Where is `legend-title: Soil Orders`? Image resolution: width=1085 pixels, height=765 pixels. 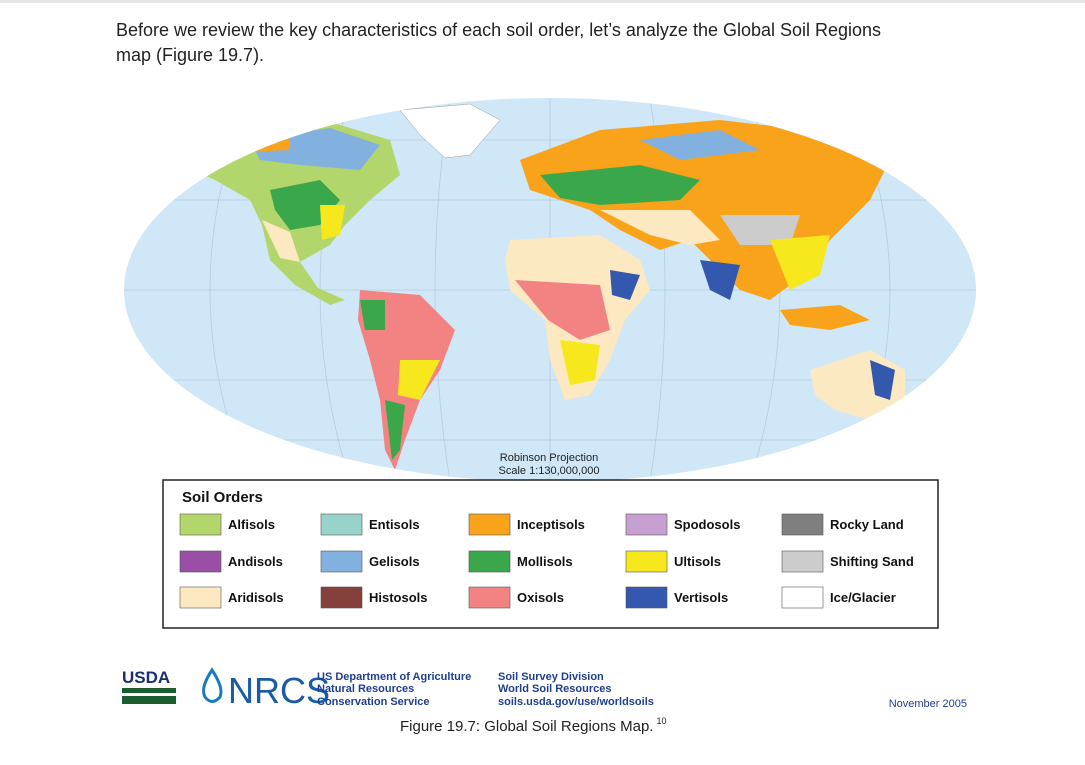 legend-title: Soil Orders is located at coordinates (222, 497).